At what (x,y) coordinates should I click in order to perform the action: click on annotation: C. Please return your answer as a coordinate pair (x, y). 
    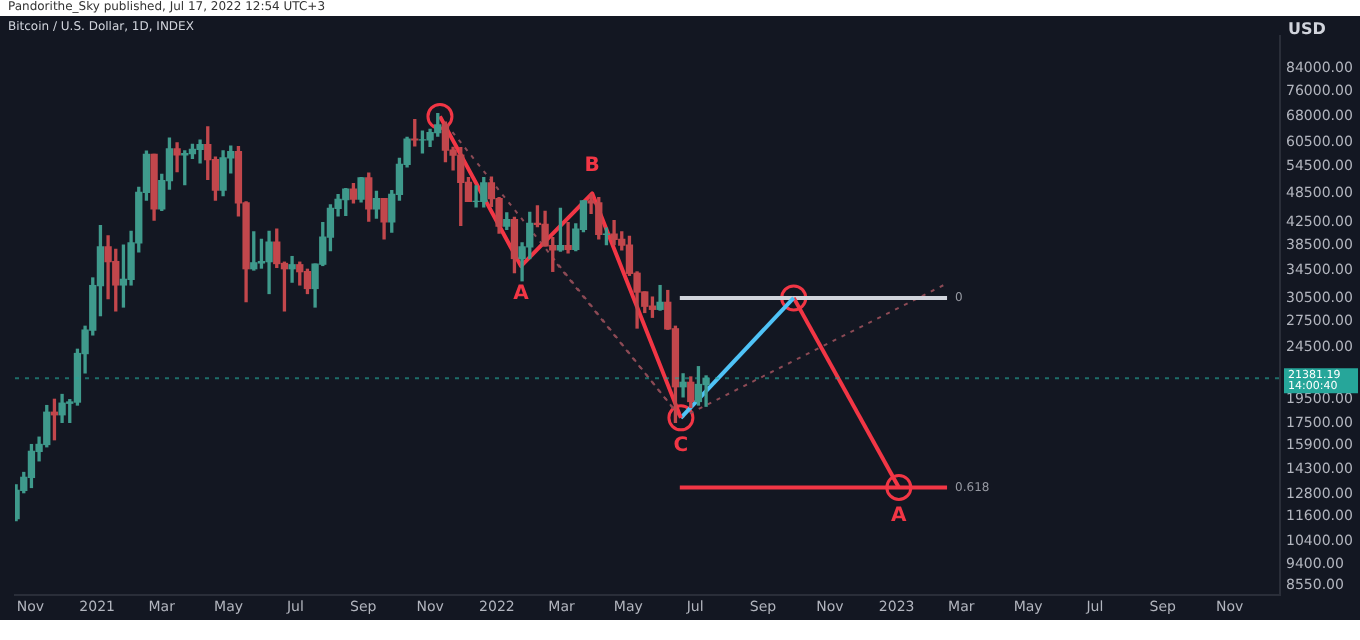
    Looking at the image, I should click on (681, 446).